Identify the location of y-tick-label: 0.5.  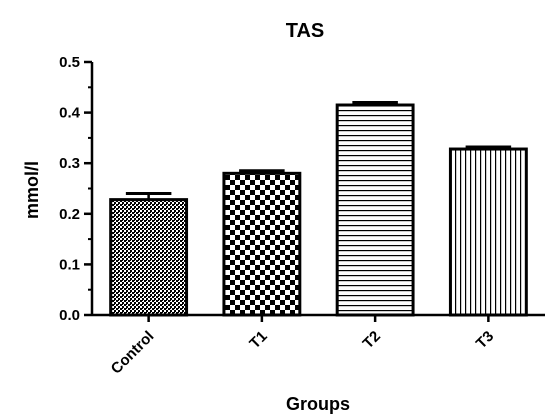
(69, 62).